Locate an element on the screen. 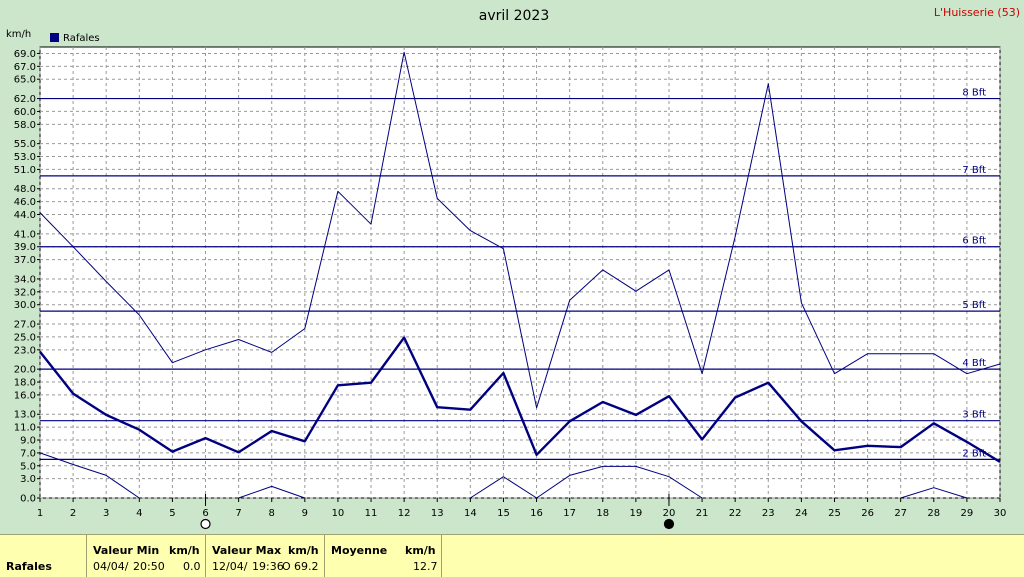 This screenshot has width=1024, height=577. min-time: 20:50 is located at coordinates (149, 566).